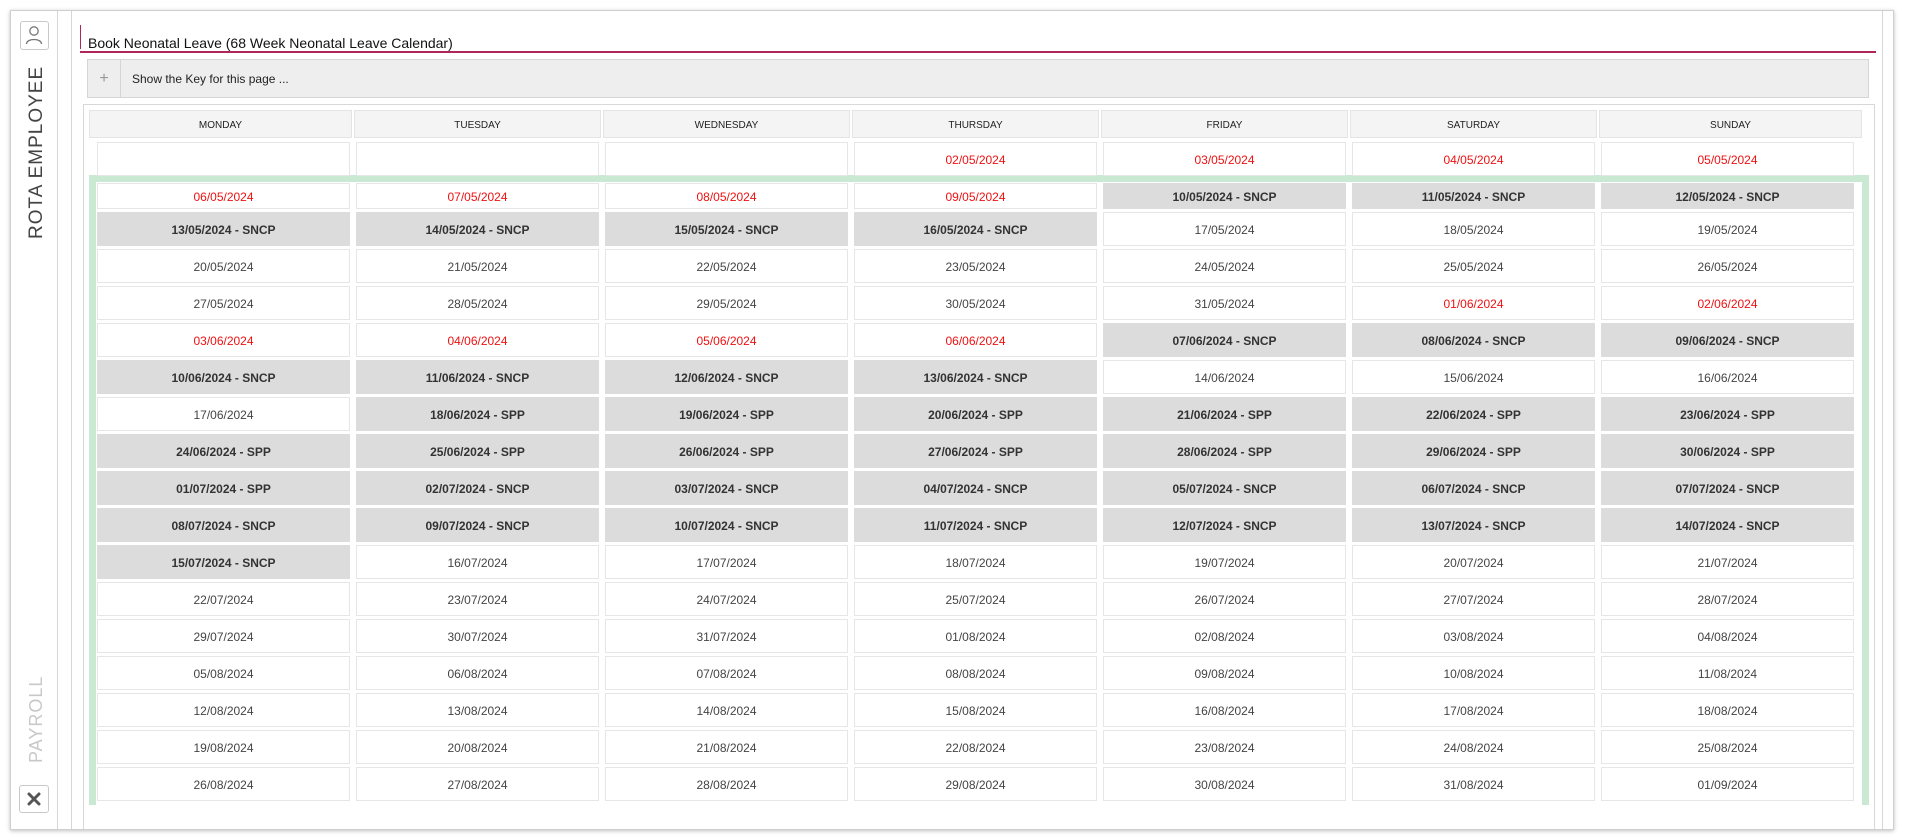 The height and width of the screenshot is (835, 1908). I want to click on calendar-day-cell: 18/08/2024, so click(1727, 710).